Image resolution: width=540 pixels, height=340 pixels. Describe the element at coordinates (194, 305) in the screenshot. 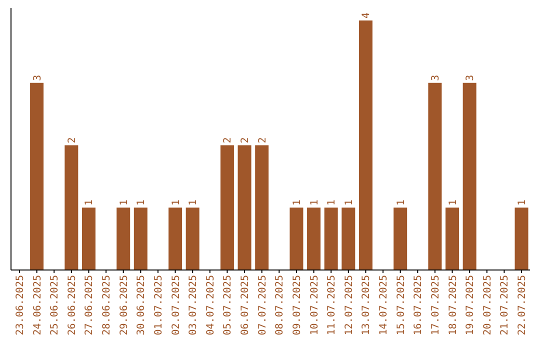

I see `x-tick-label: 03.07.2025` at that location.